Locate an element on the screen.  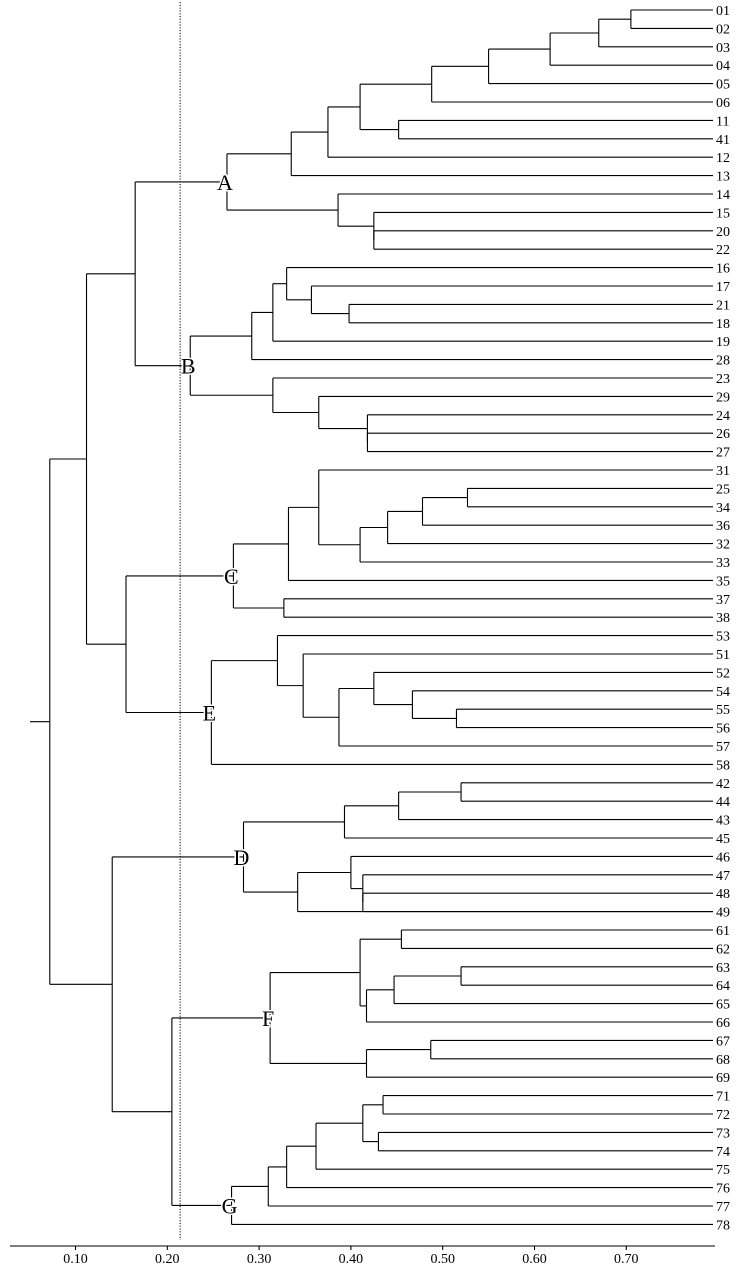
leaf-label: 16 is located at coordinates (723, 269).